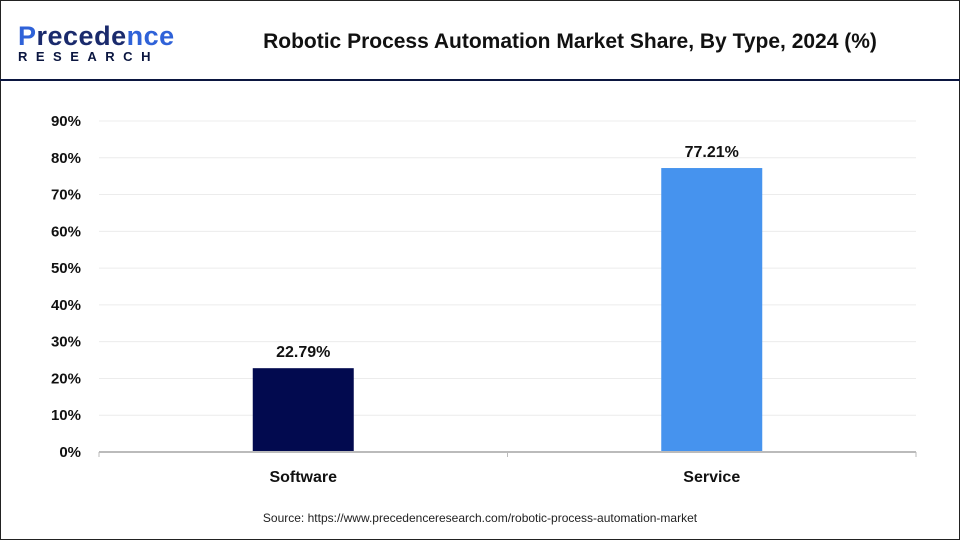  What do you see at coordinates (150, 36) in the screenshot?
I see `logo-text-b: nce` at bounding box center [150, 36].